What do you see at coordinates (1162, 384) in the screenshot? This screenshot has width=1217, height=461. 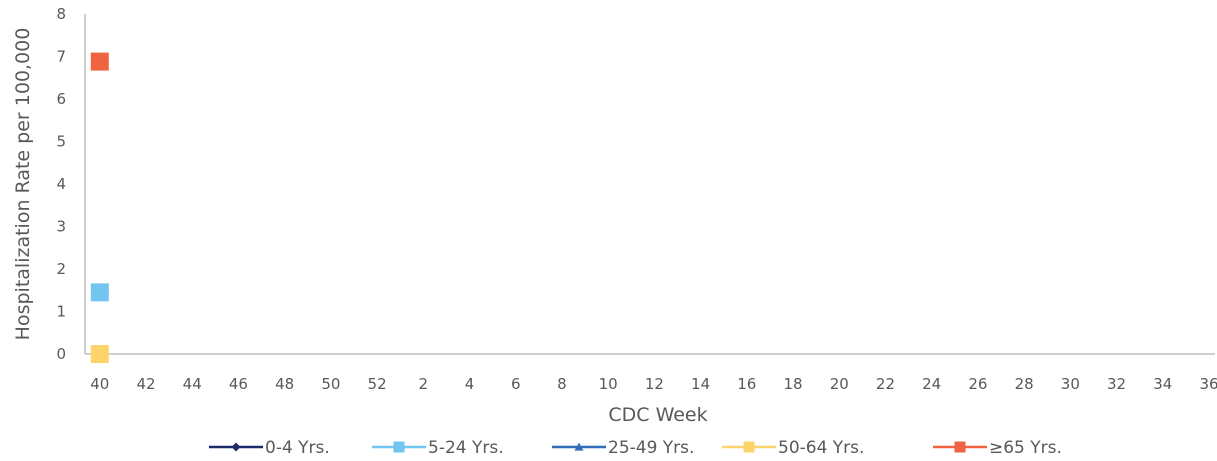 I see `x-tick-label: 34` at bounding box center [1162, 384].